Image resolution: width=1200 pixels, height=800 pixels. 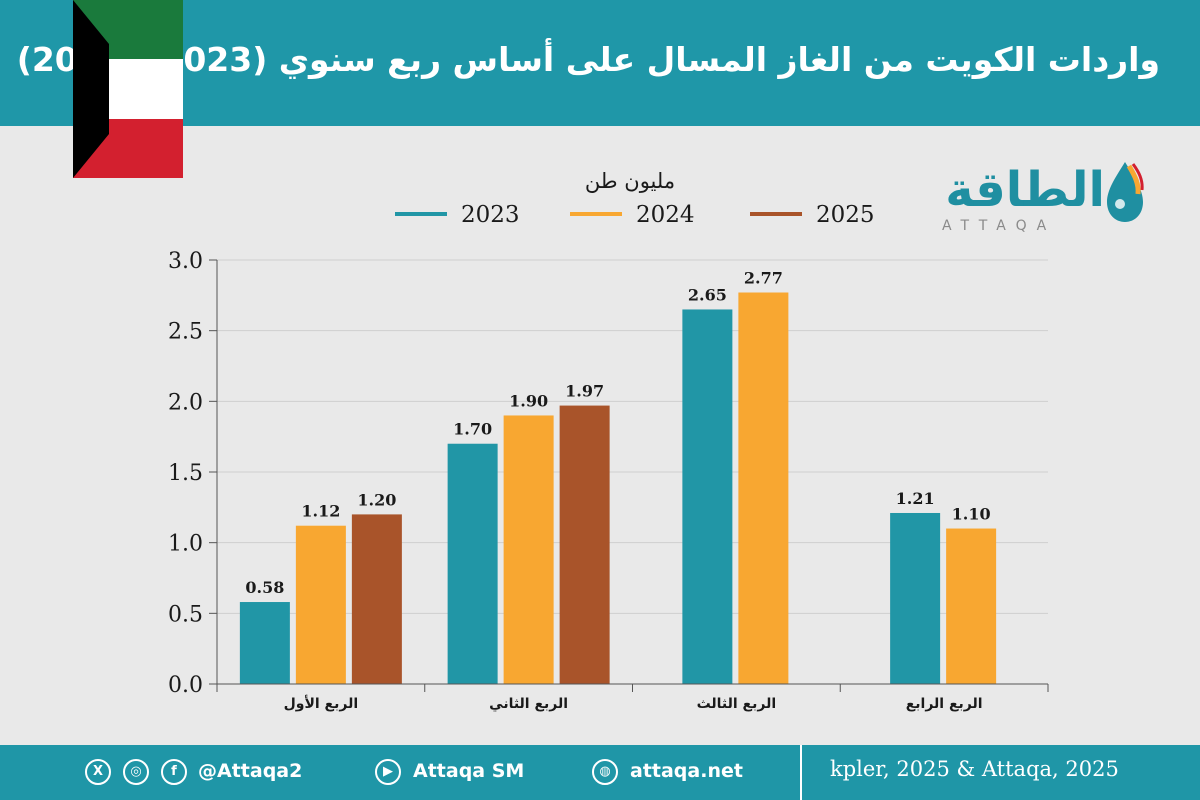 What do you see at coordinates (320, 511) in the screenshot?
I see `data-label: 1.12` at bounding box center [320, 511].